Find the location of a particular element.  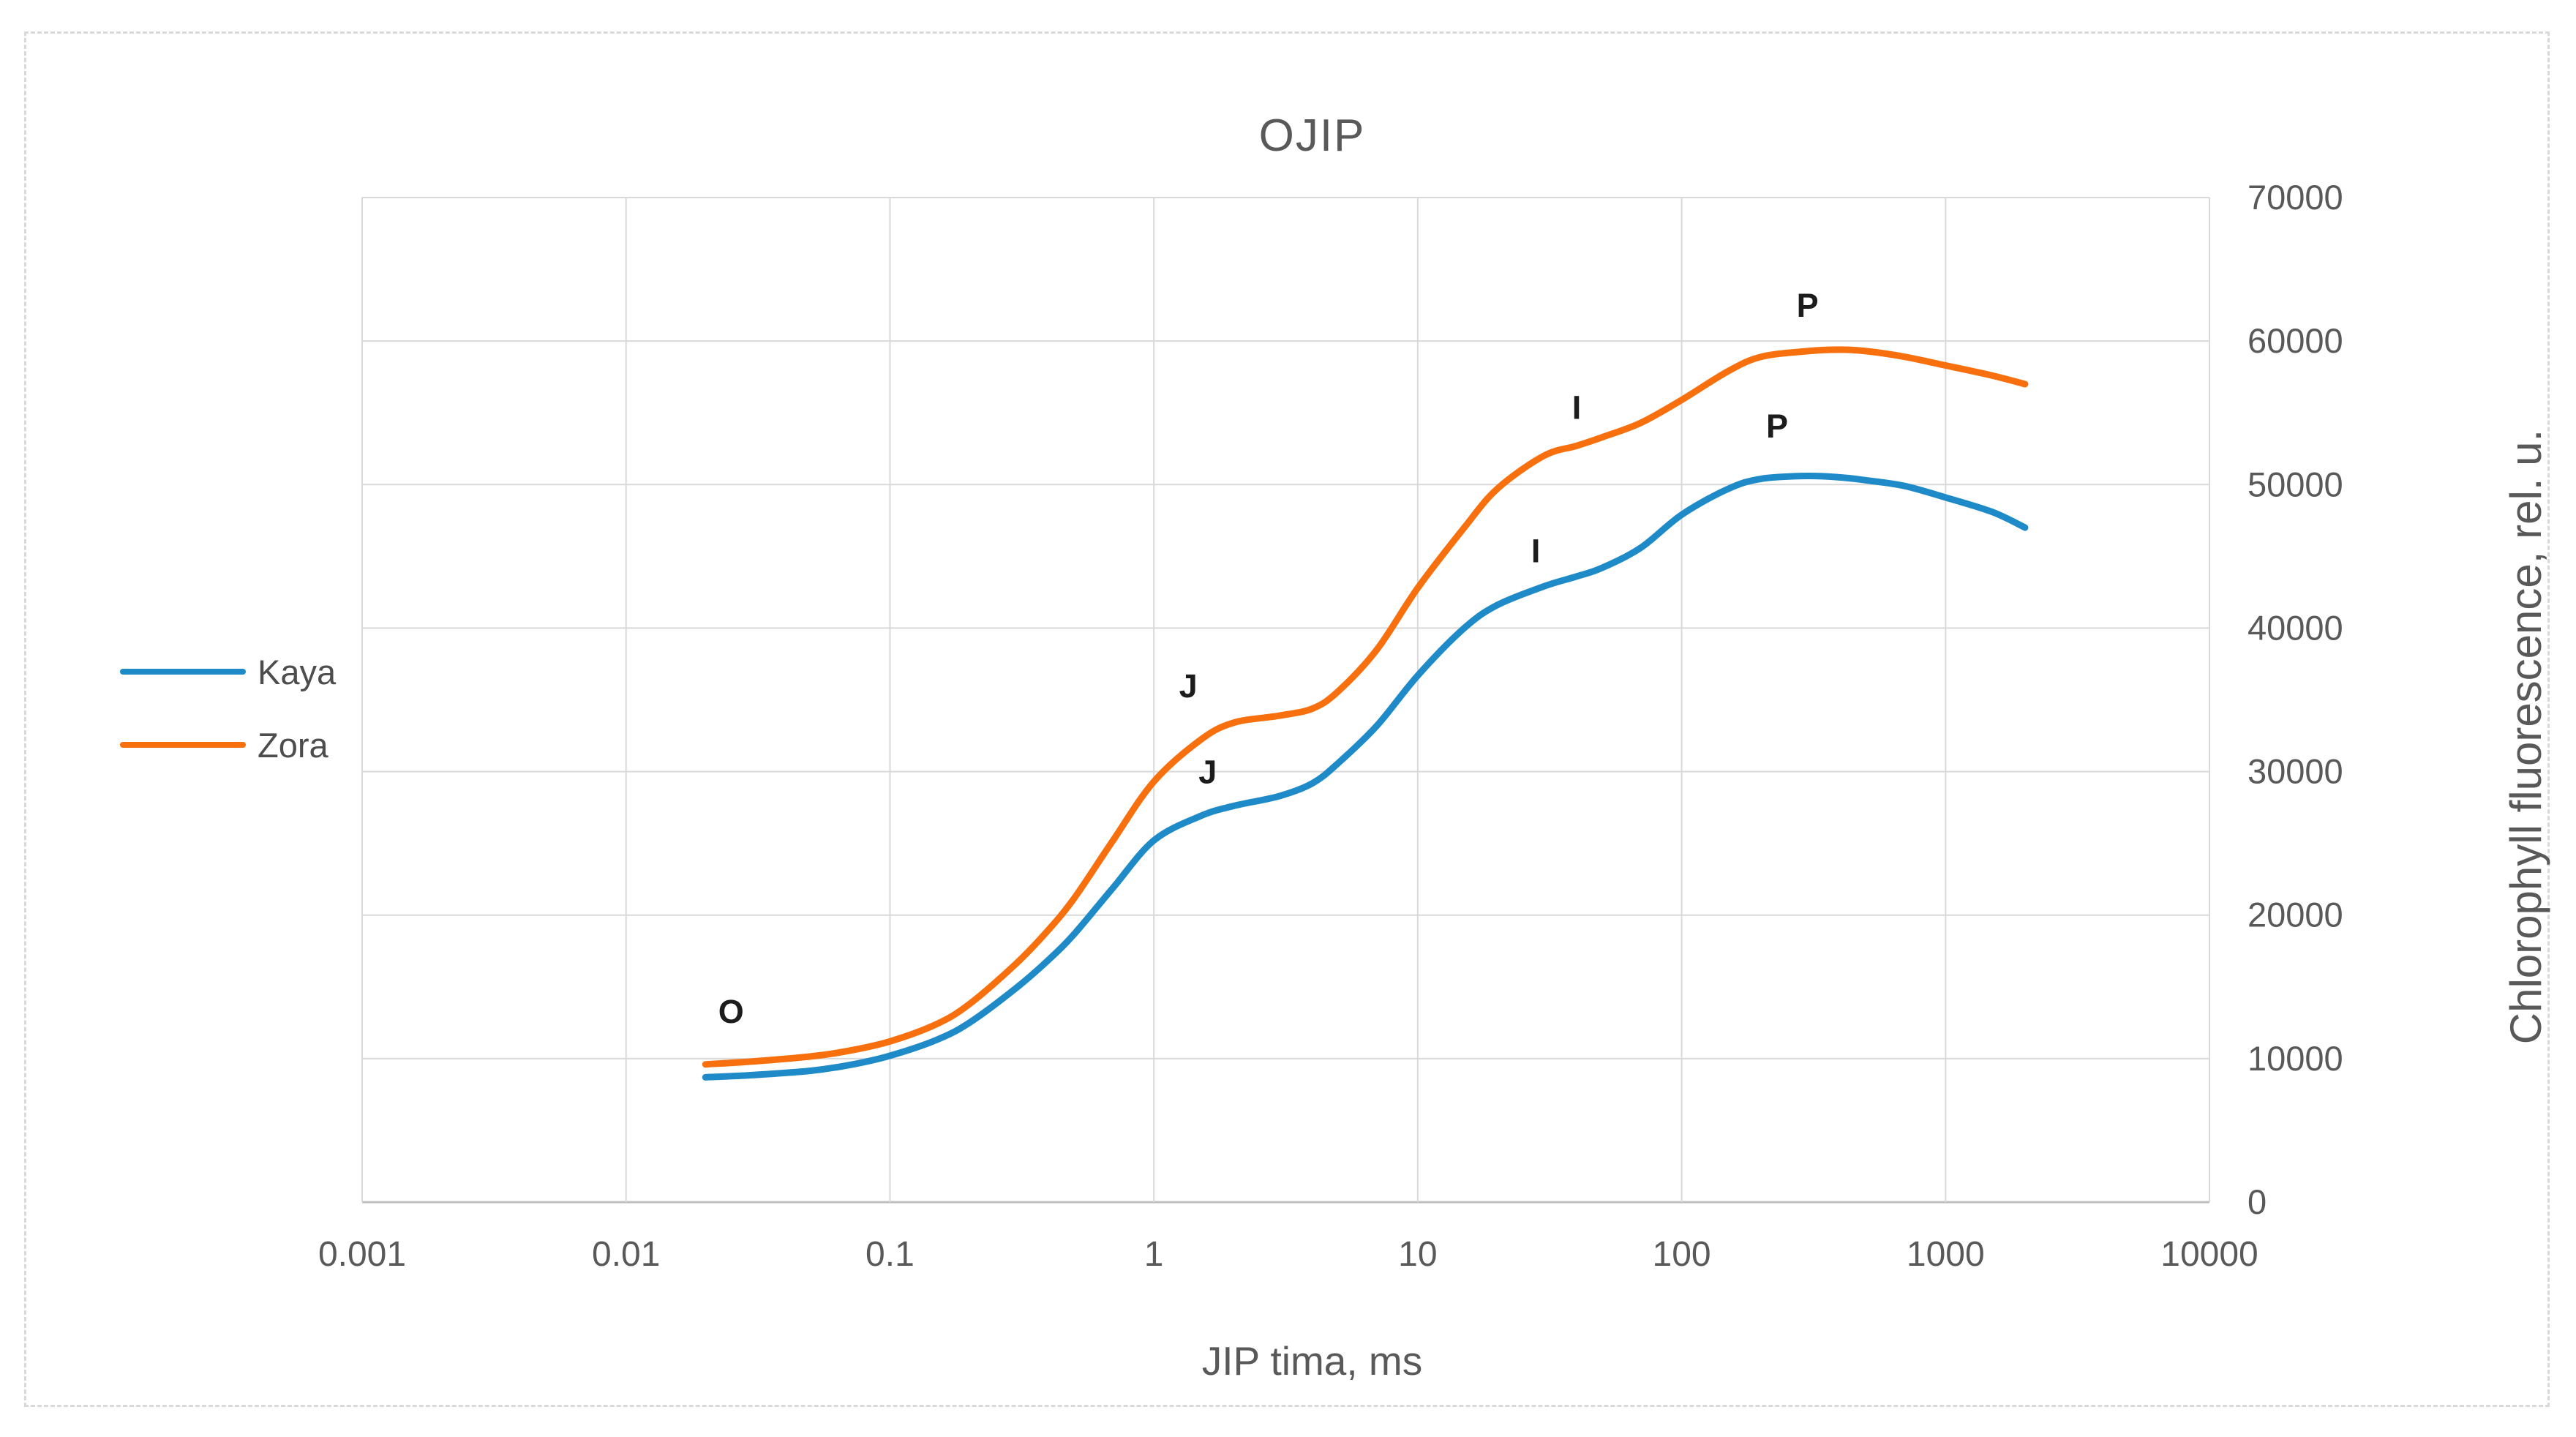

stage-label-P-Zora: P is located at coordinates (1808, 306).